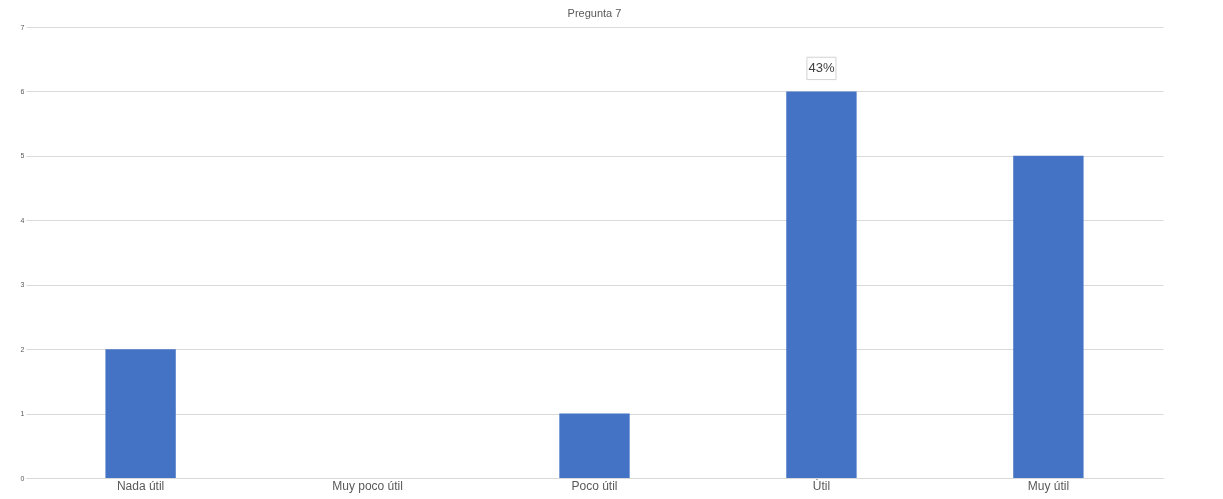  Describe the element at coordinates (821, 485) in the screenshot. I see `x-tick-label: Útil` at that location.